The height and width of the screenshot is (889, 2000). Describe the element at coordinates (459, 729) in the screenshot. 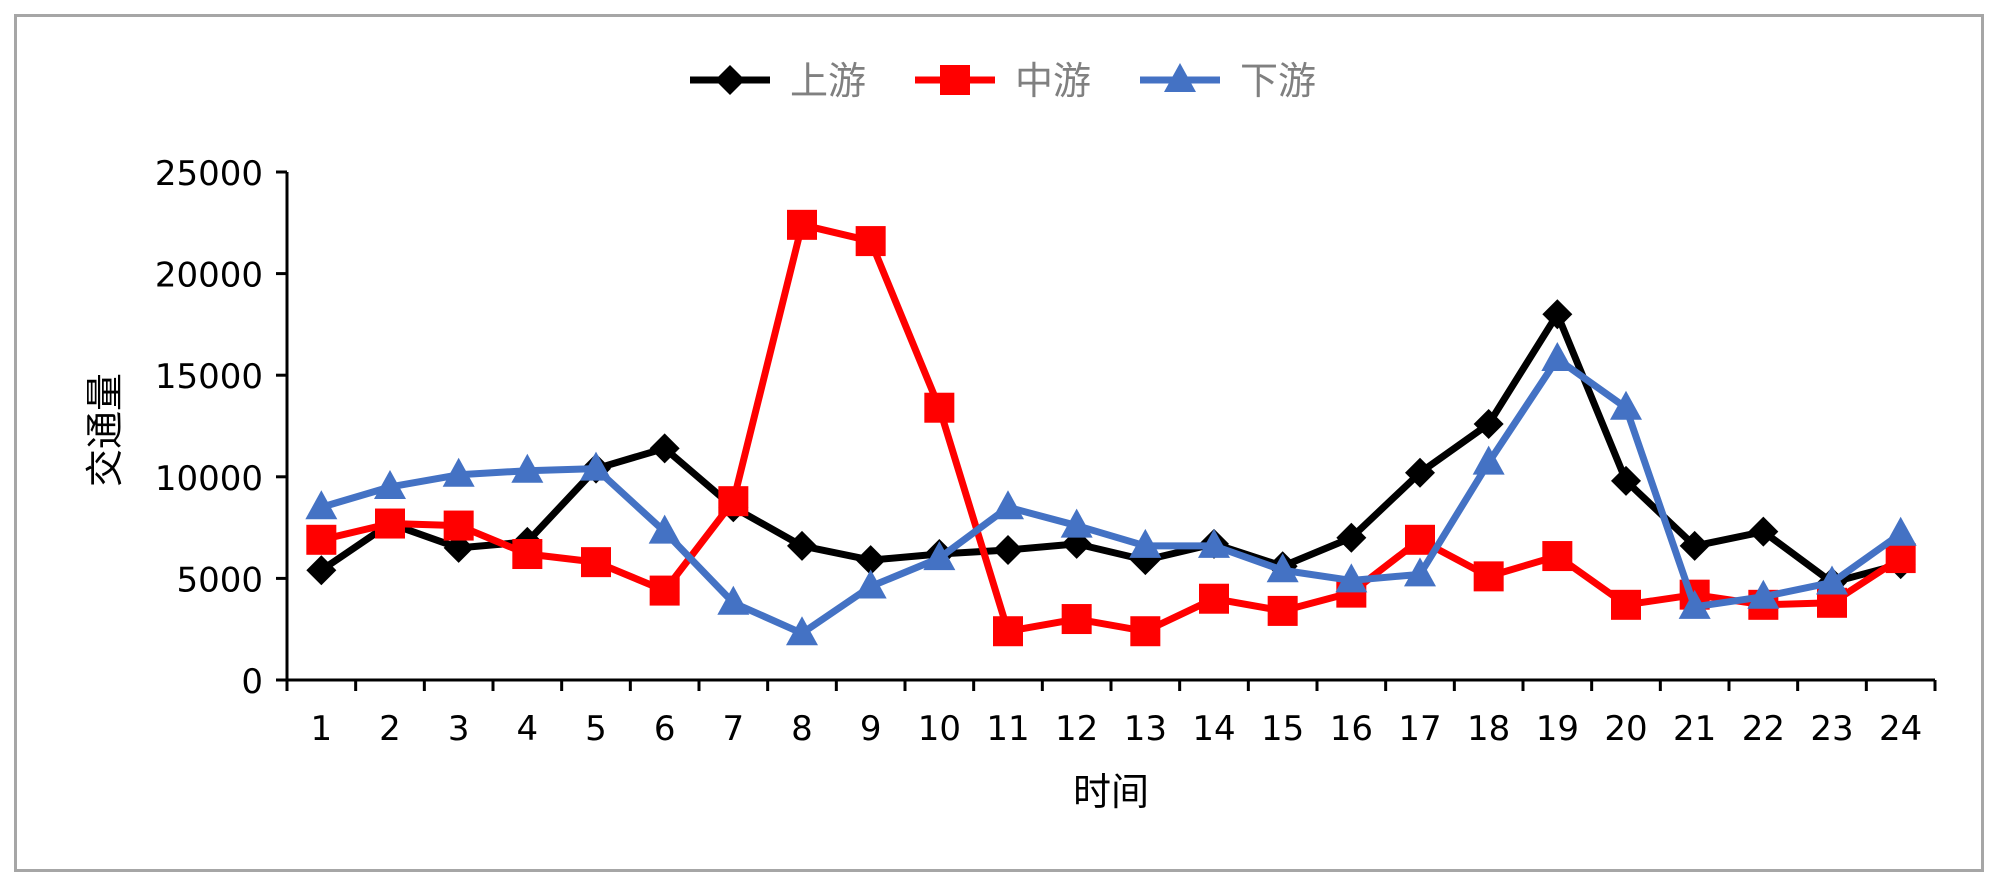

I see `x-tick-label: 3` at that location.